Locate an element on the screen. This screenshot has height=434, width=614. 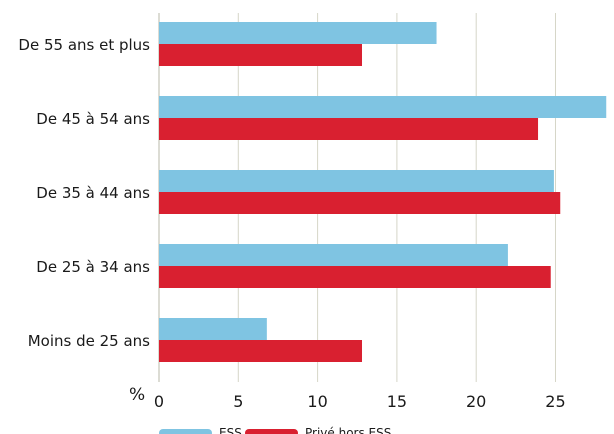
category-label: Moins de 25 ans is located at coordinates (89, 341).